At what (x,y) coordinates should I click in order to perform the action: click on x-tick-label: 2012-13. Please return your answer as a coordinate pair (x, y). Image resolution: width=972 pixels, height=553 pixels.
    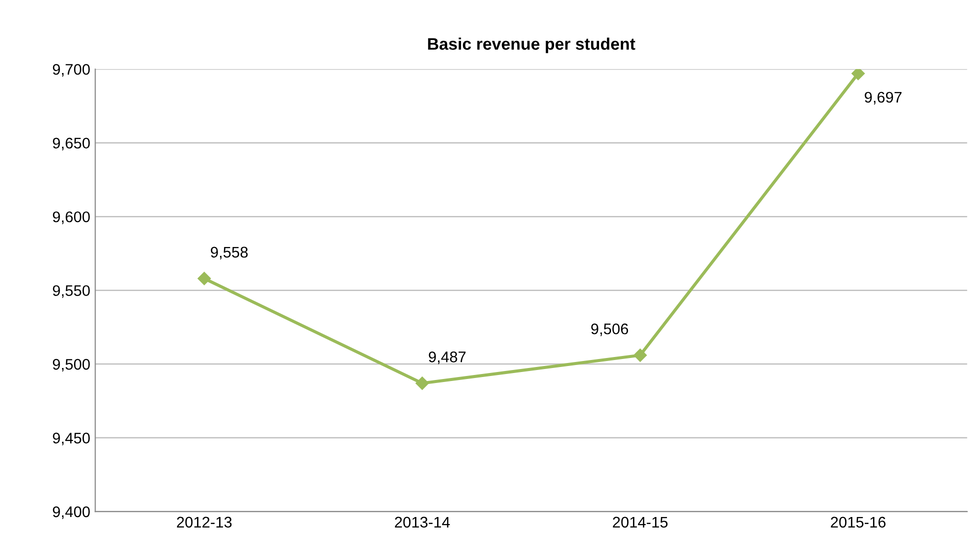
    Looking at the image, I should click on (204, 522).